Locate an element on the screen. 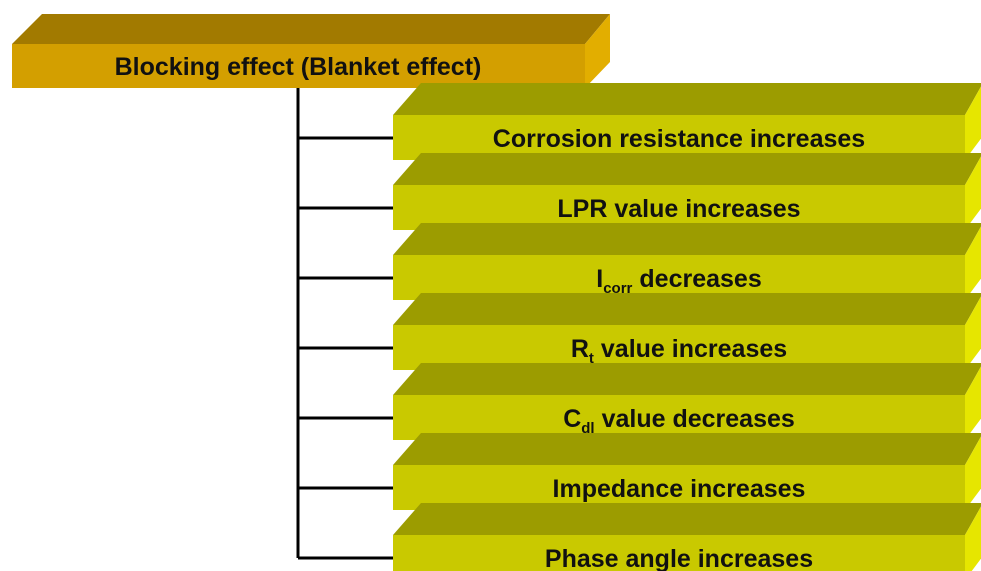 This screenshot has height=571, width=981. item-label: LPR value increases is located at coordinates (678, 209).